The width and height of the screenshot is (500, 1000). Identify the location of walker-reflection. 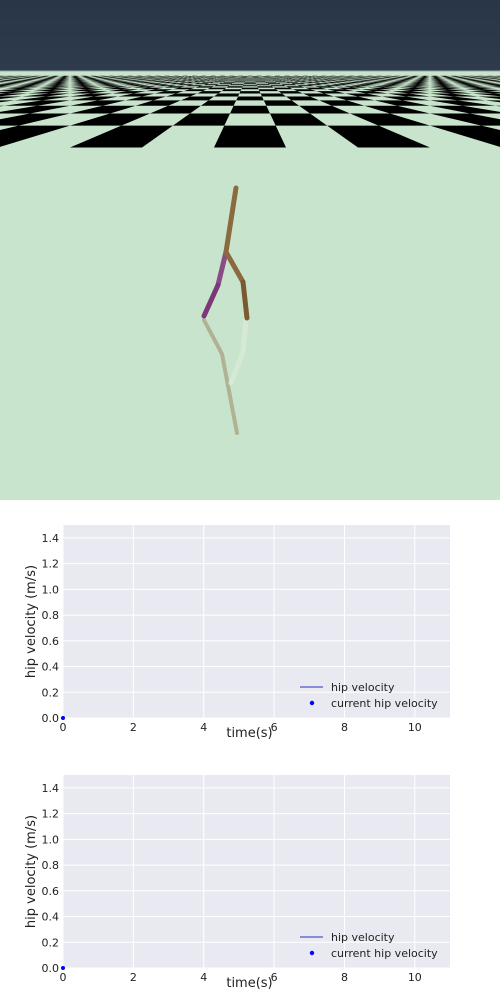
(225, 376).